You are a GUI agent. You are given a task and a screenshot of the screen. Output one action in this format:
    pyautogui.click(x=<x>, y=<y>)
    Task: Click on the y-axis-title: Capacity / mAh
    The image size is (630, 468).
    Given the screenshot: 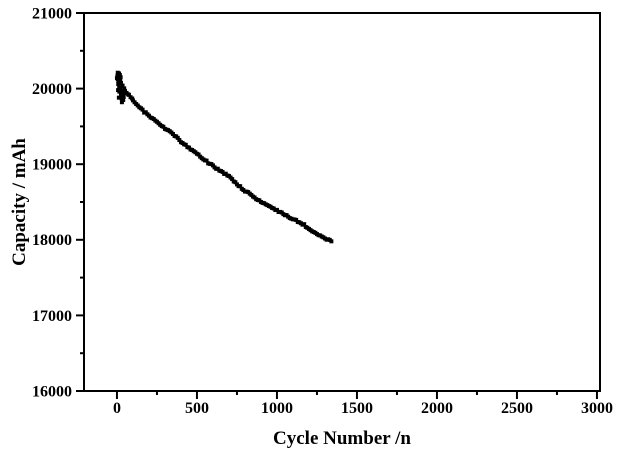 What is the action you would take?
    pyautogui.click(x=19, y=202)
    